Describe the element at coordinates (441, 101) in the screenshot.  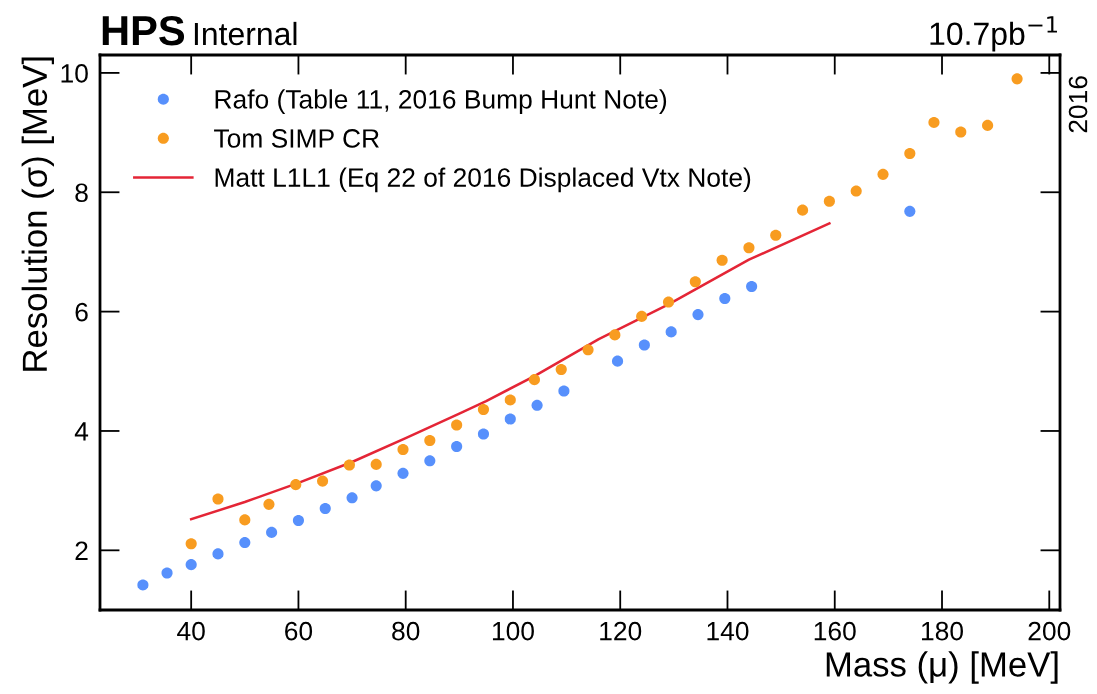
I see `legend-label: Rafo (Table 11, 2016 Bump Hunt Note)` at that location.